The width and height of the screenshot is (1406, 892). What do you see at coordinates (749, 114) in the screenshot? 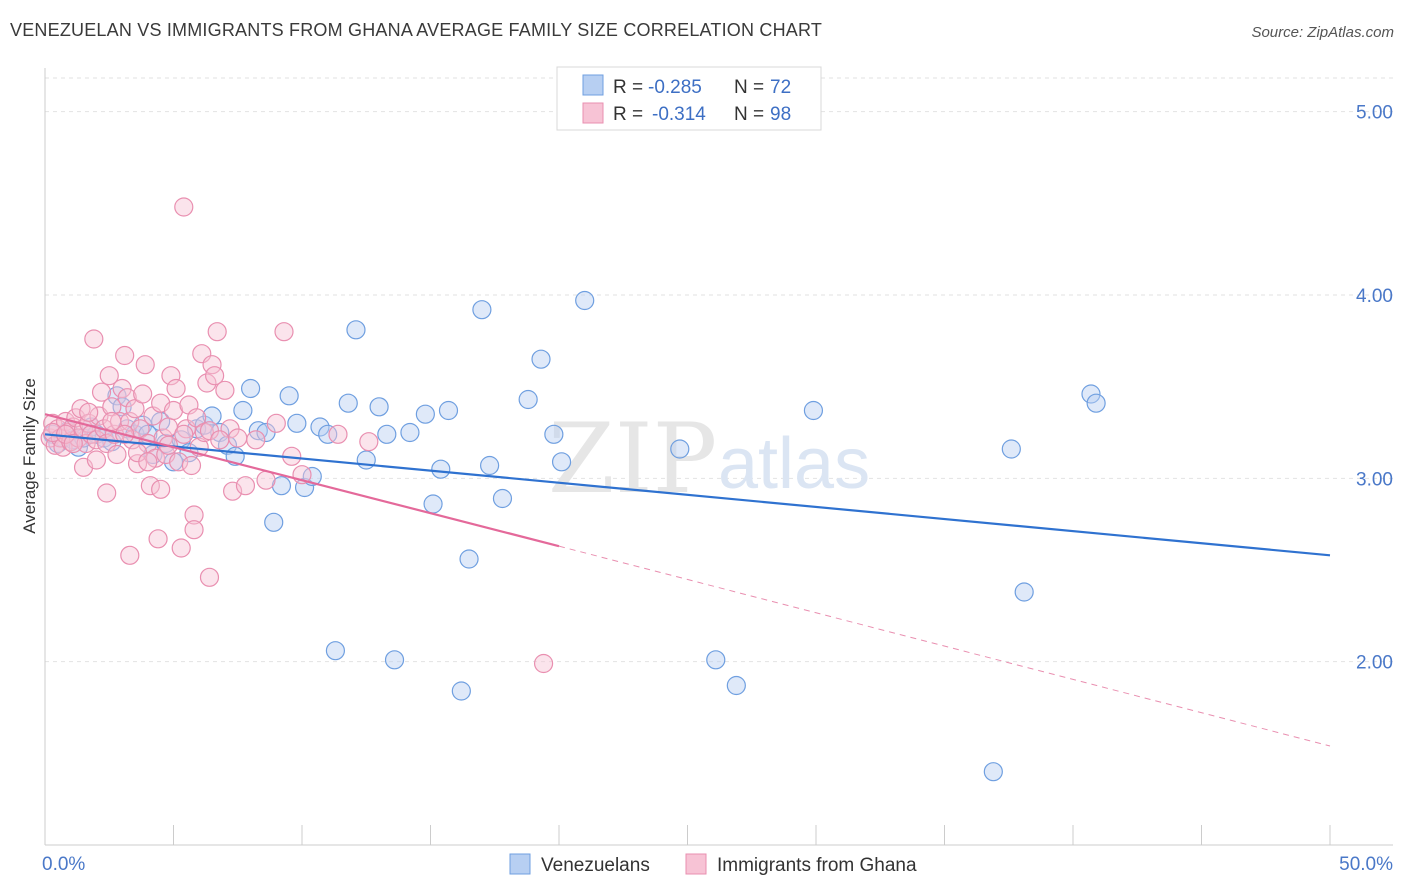
I see `legend-n-label-2: N =` at bounding box center [749, 114].